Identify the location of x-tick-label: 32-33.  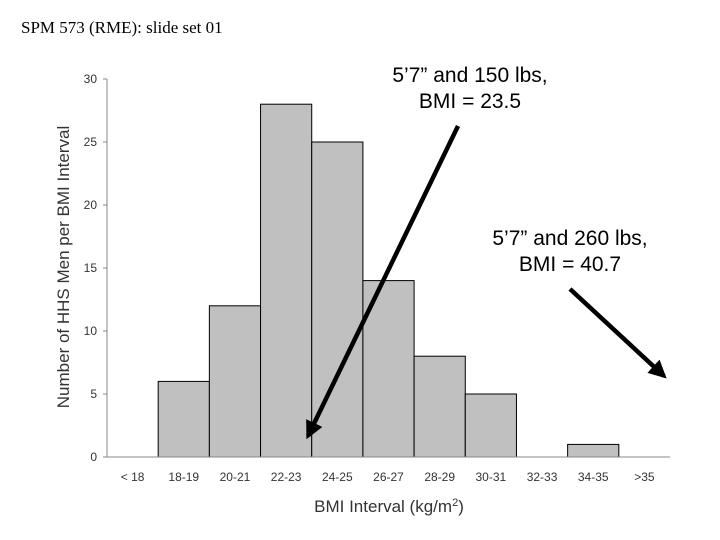
(542, 477).